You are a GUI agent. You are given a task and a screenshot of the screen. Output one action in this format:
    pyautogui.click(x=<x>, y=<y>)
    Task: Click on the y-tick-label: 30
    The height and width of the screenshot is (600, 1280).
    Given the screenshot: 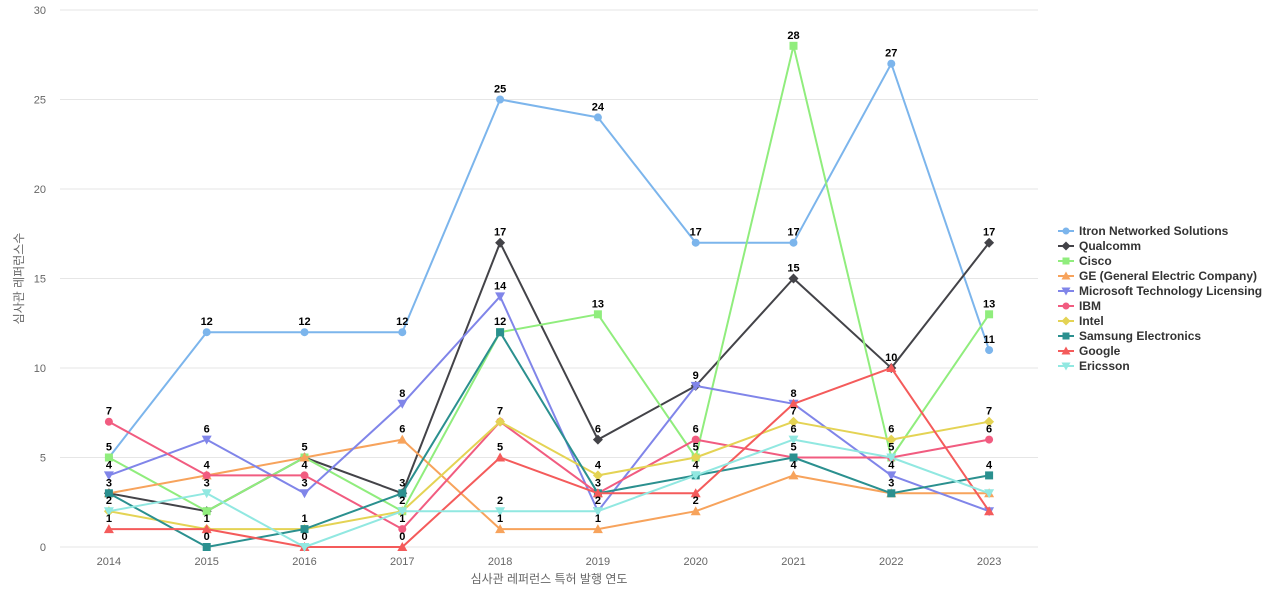 What is the action you would take?
    pyautogui.click(x=40, y=11)
    